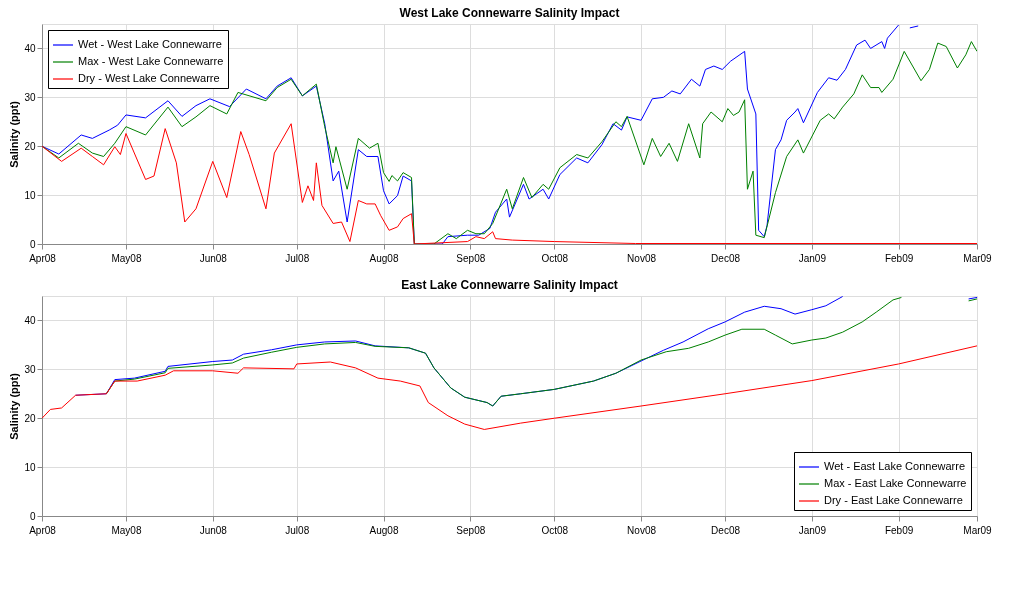 The height and width of the screenshot is (594, 1015). What do you see at coordinates (151, 61) in the screenshot?
I see `legend-label: Max - West Lake Connewarre` at bounding box center [151, 61].